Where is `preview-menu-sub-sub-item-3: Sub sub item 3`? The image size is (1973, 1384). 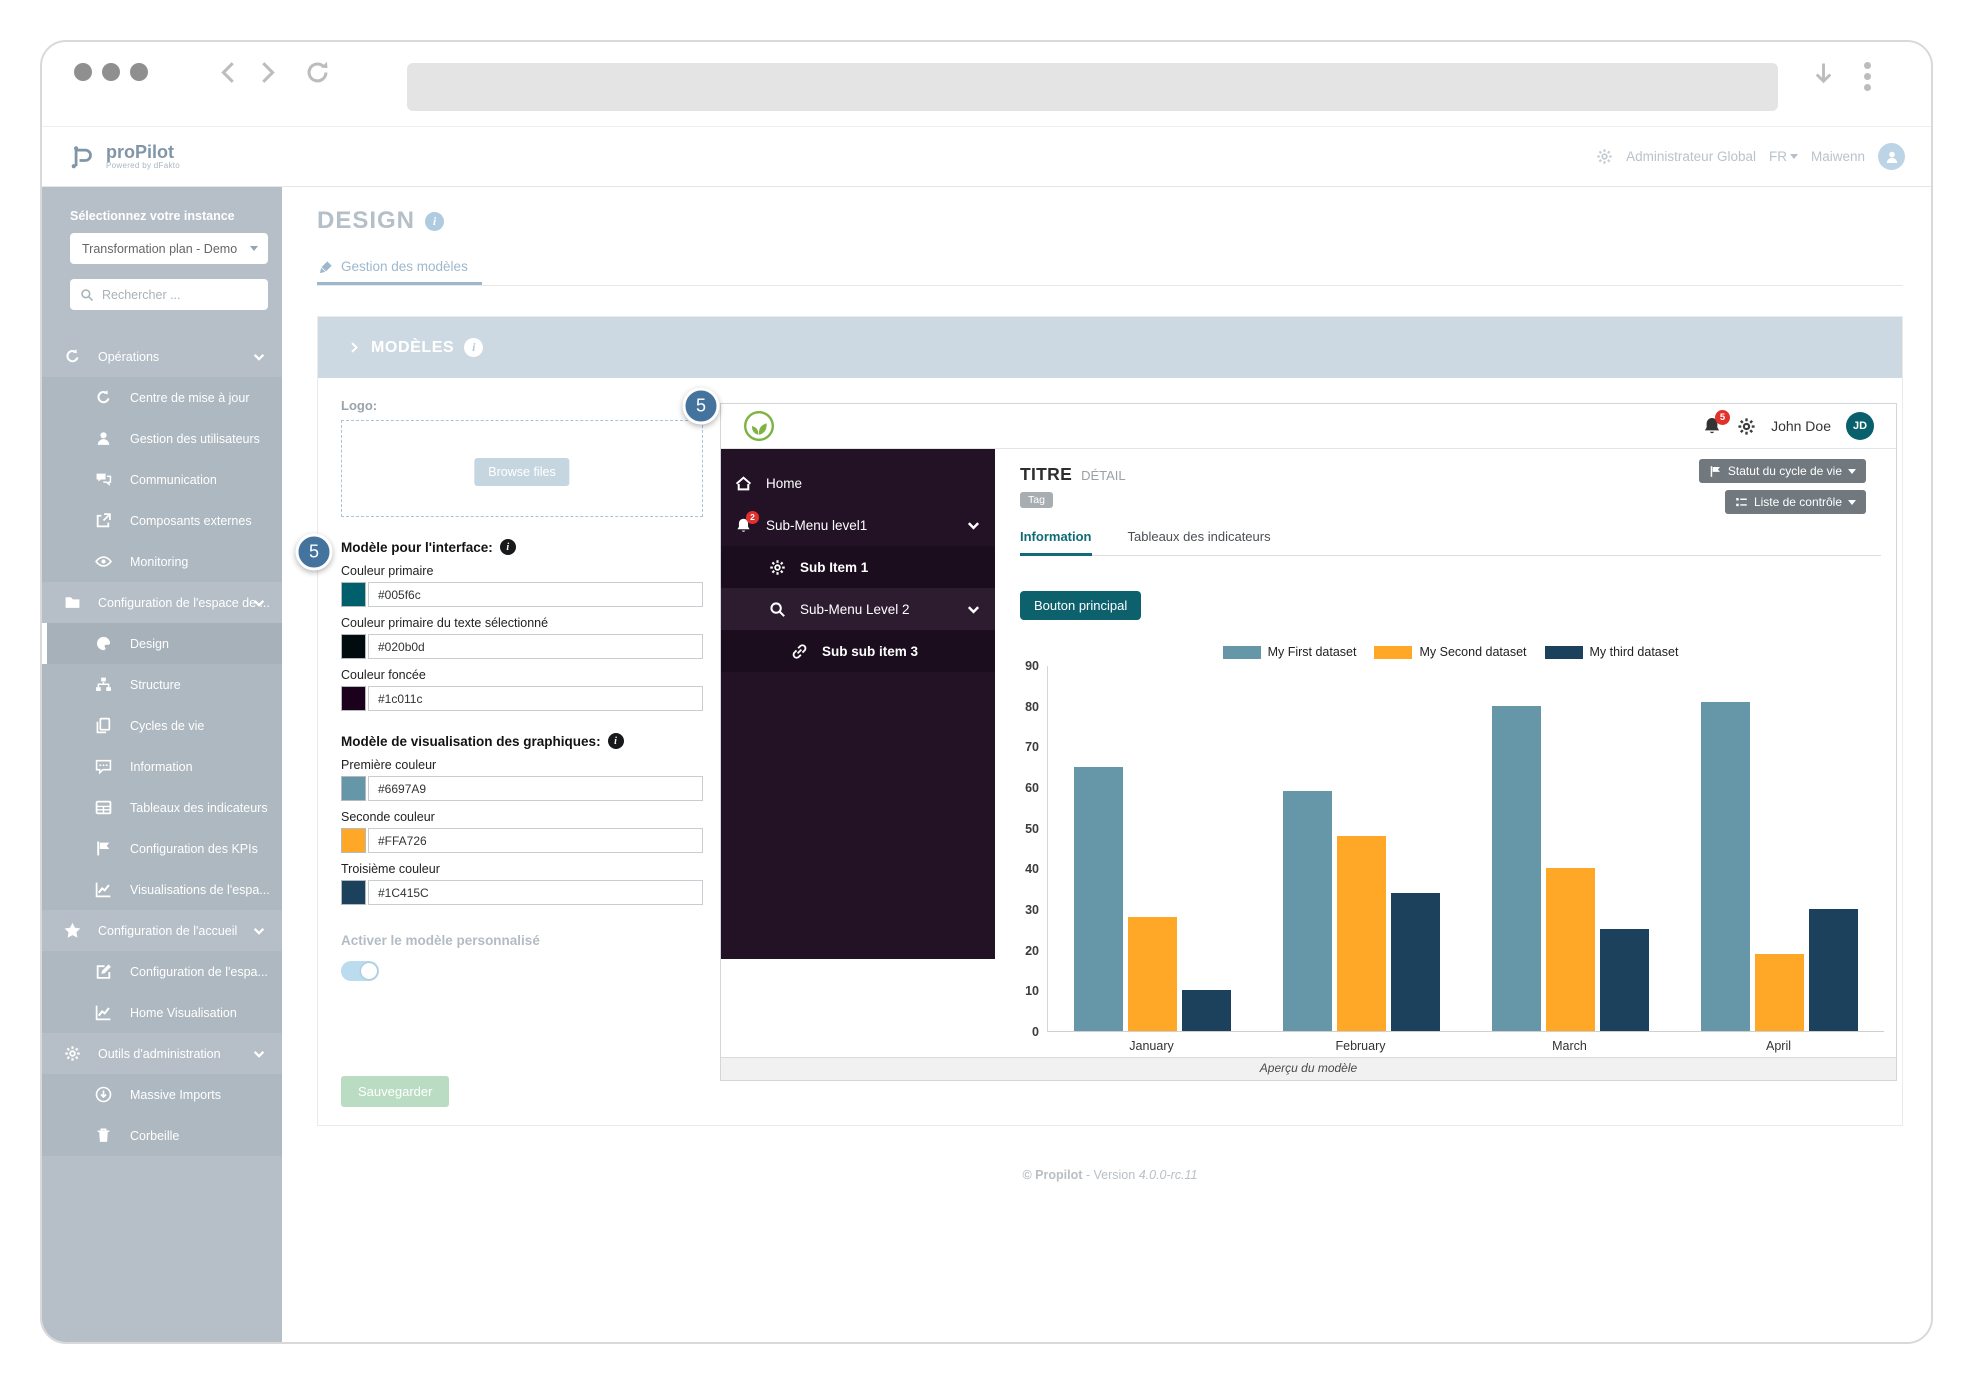 preview-menu-sub-sub-item-3: Sub sub item 3 is located at coordinates (858, 651).